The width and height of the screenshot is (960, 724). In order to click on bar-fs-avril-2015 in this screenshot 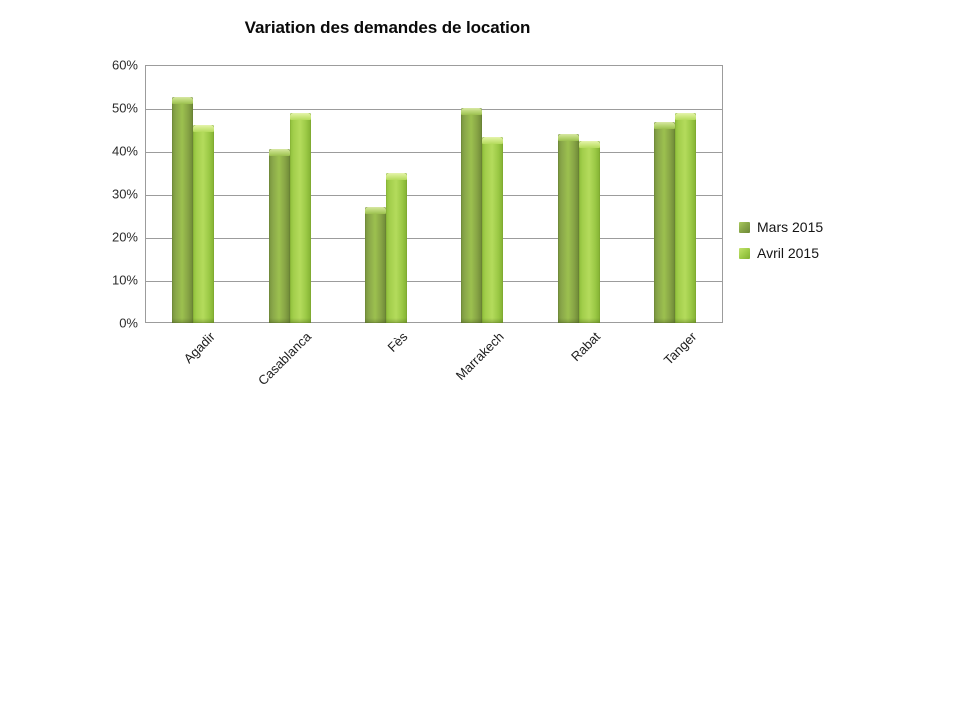, I will do `click(396, 247)`.